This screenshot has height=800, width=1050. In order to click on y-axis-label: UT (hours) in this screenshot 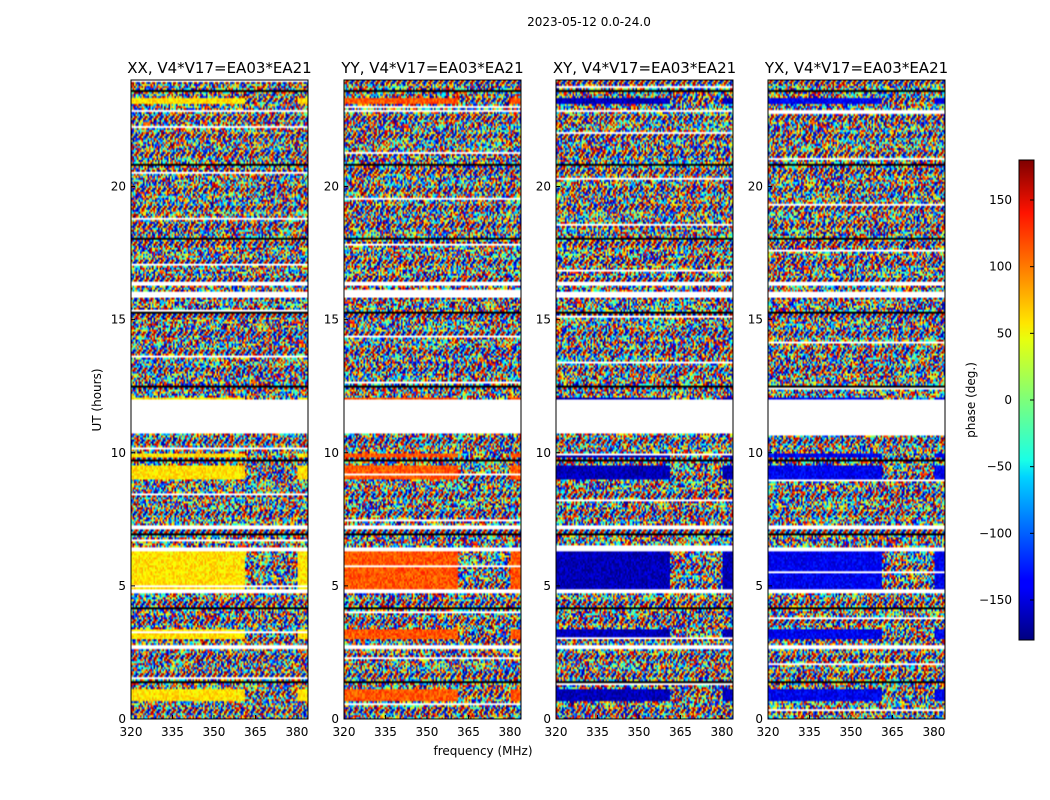, I will do `click(97, 399)`.